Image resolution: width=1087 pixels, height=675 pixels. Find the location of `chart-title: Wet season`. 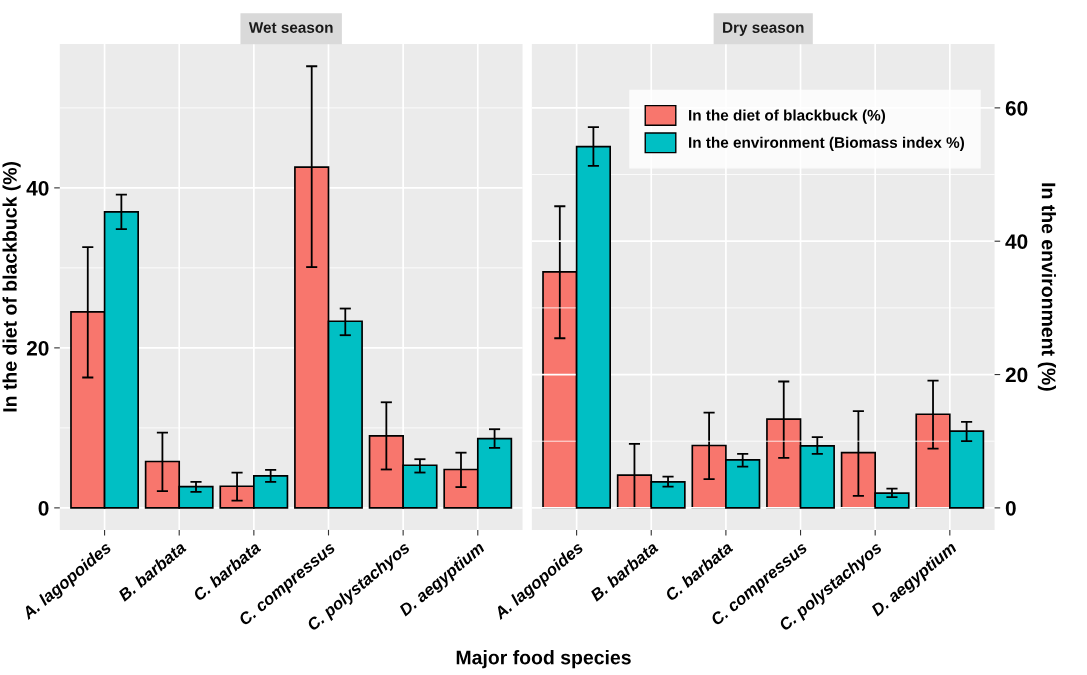

chart-title: Wet season is located at coordinates (290, 27).